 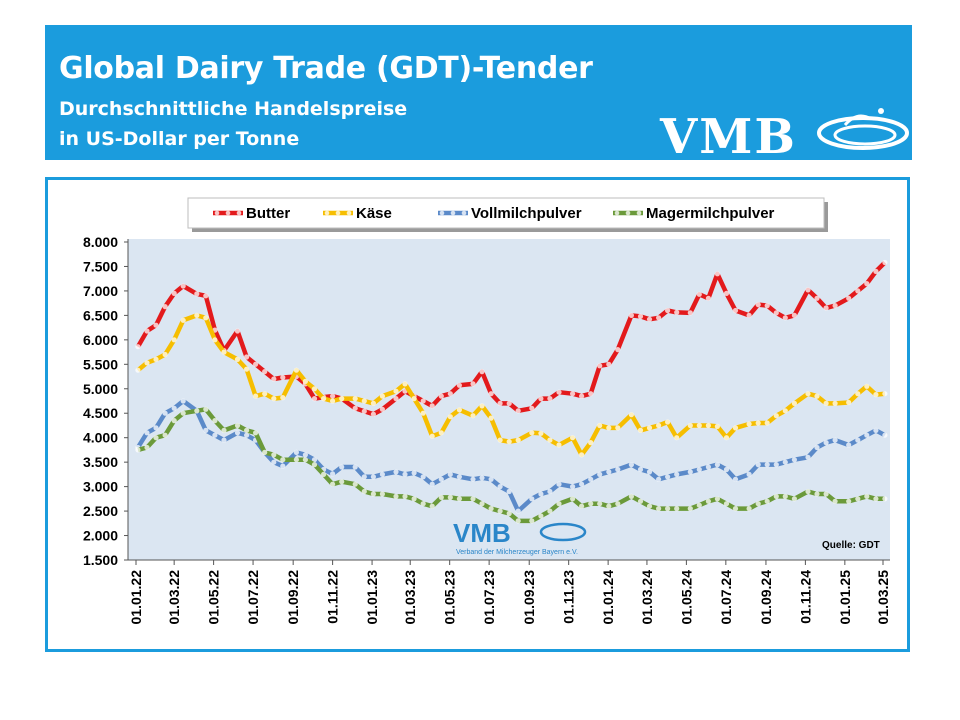 What do you see at coordinates (863, 129) in the screenshot?
I see `vmb-logo-swirl-icon` at bounding box center [863, 129].